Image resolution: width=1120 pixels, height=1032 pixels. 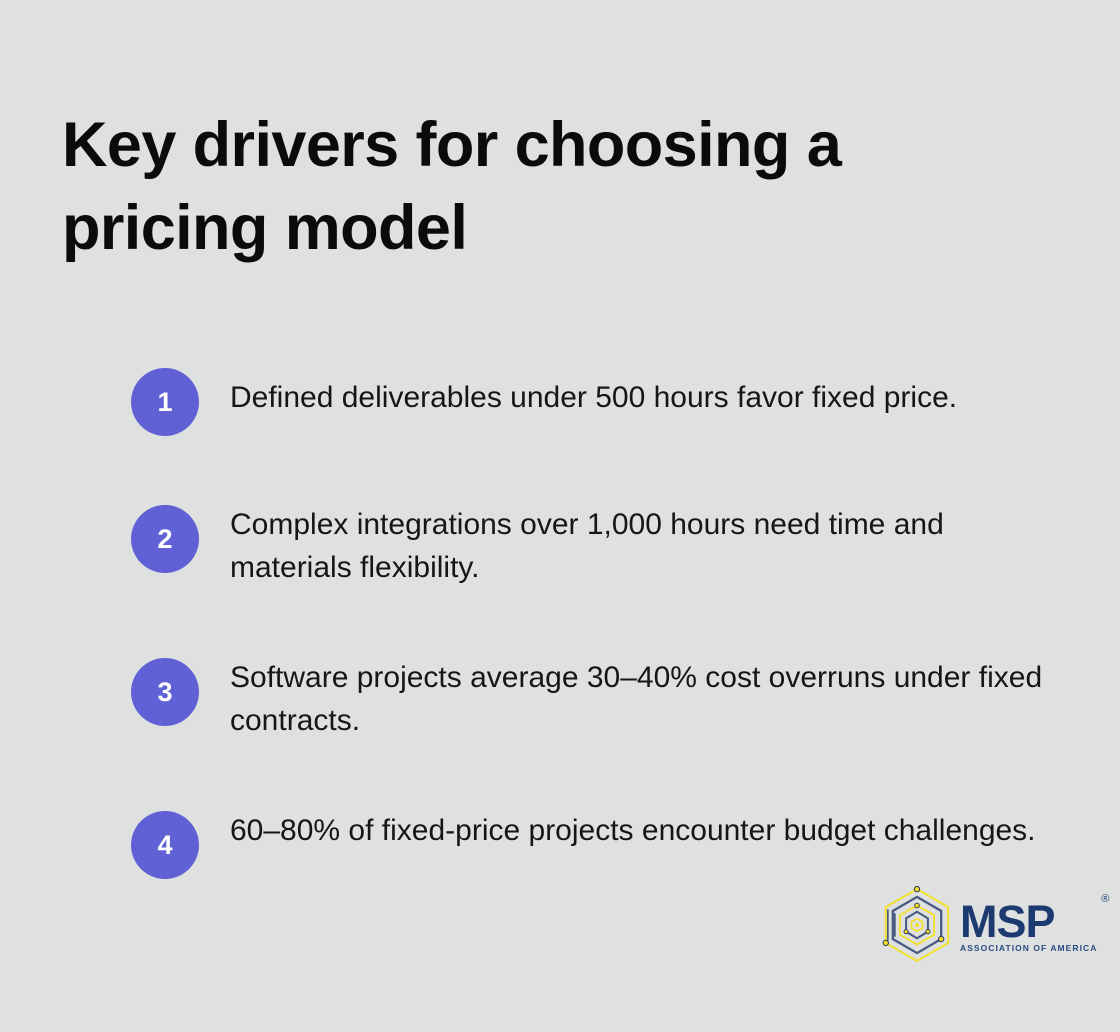 I want to click on logo-wordmark-block: MSP ® ASSOCIATION OF AMERICA, so click(x=1034, y=923).